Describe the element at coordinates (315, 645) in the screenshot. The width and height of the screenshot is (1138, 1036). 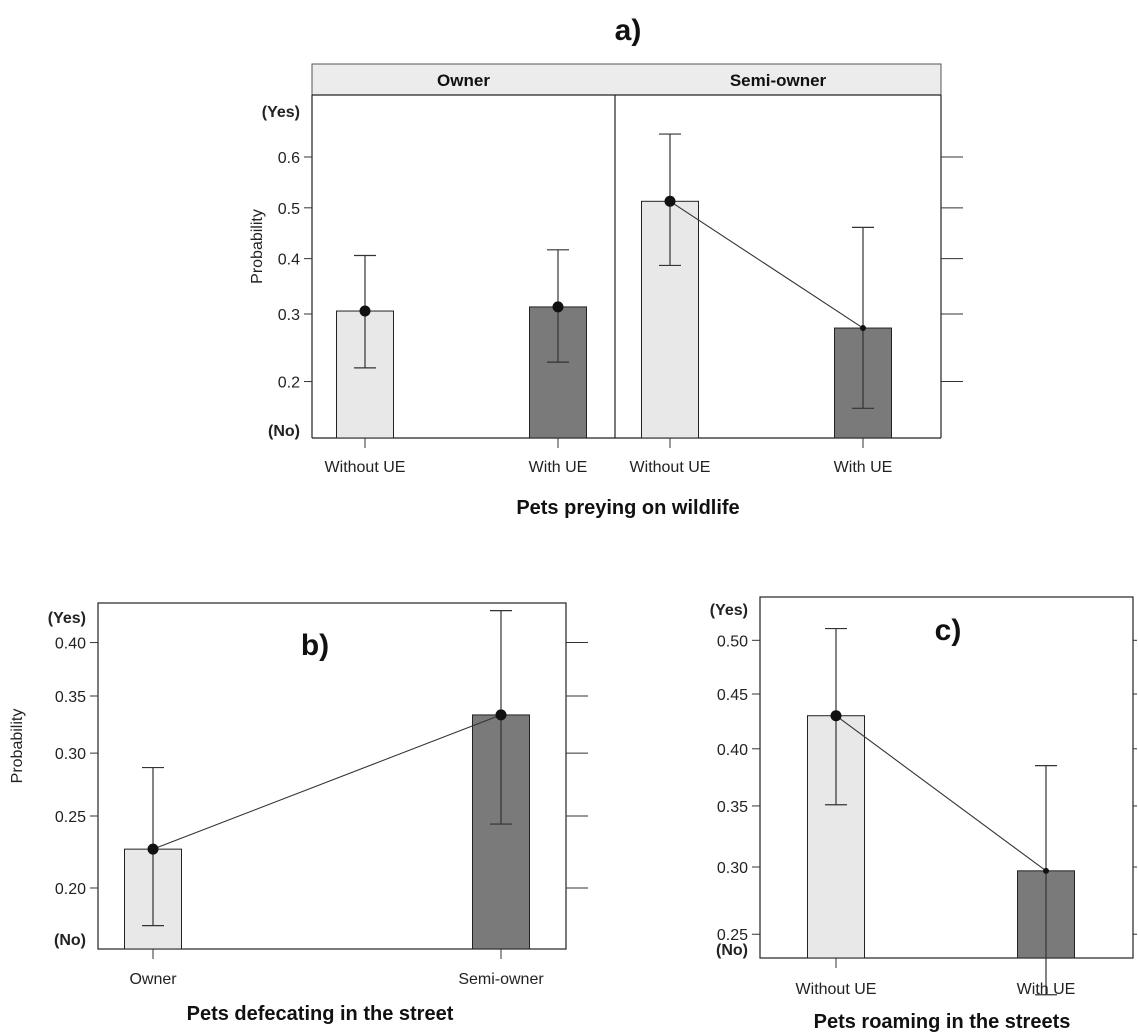
I see `panel-label: b)` at that location.